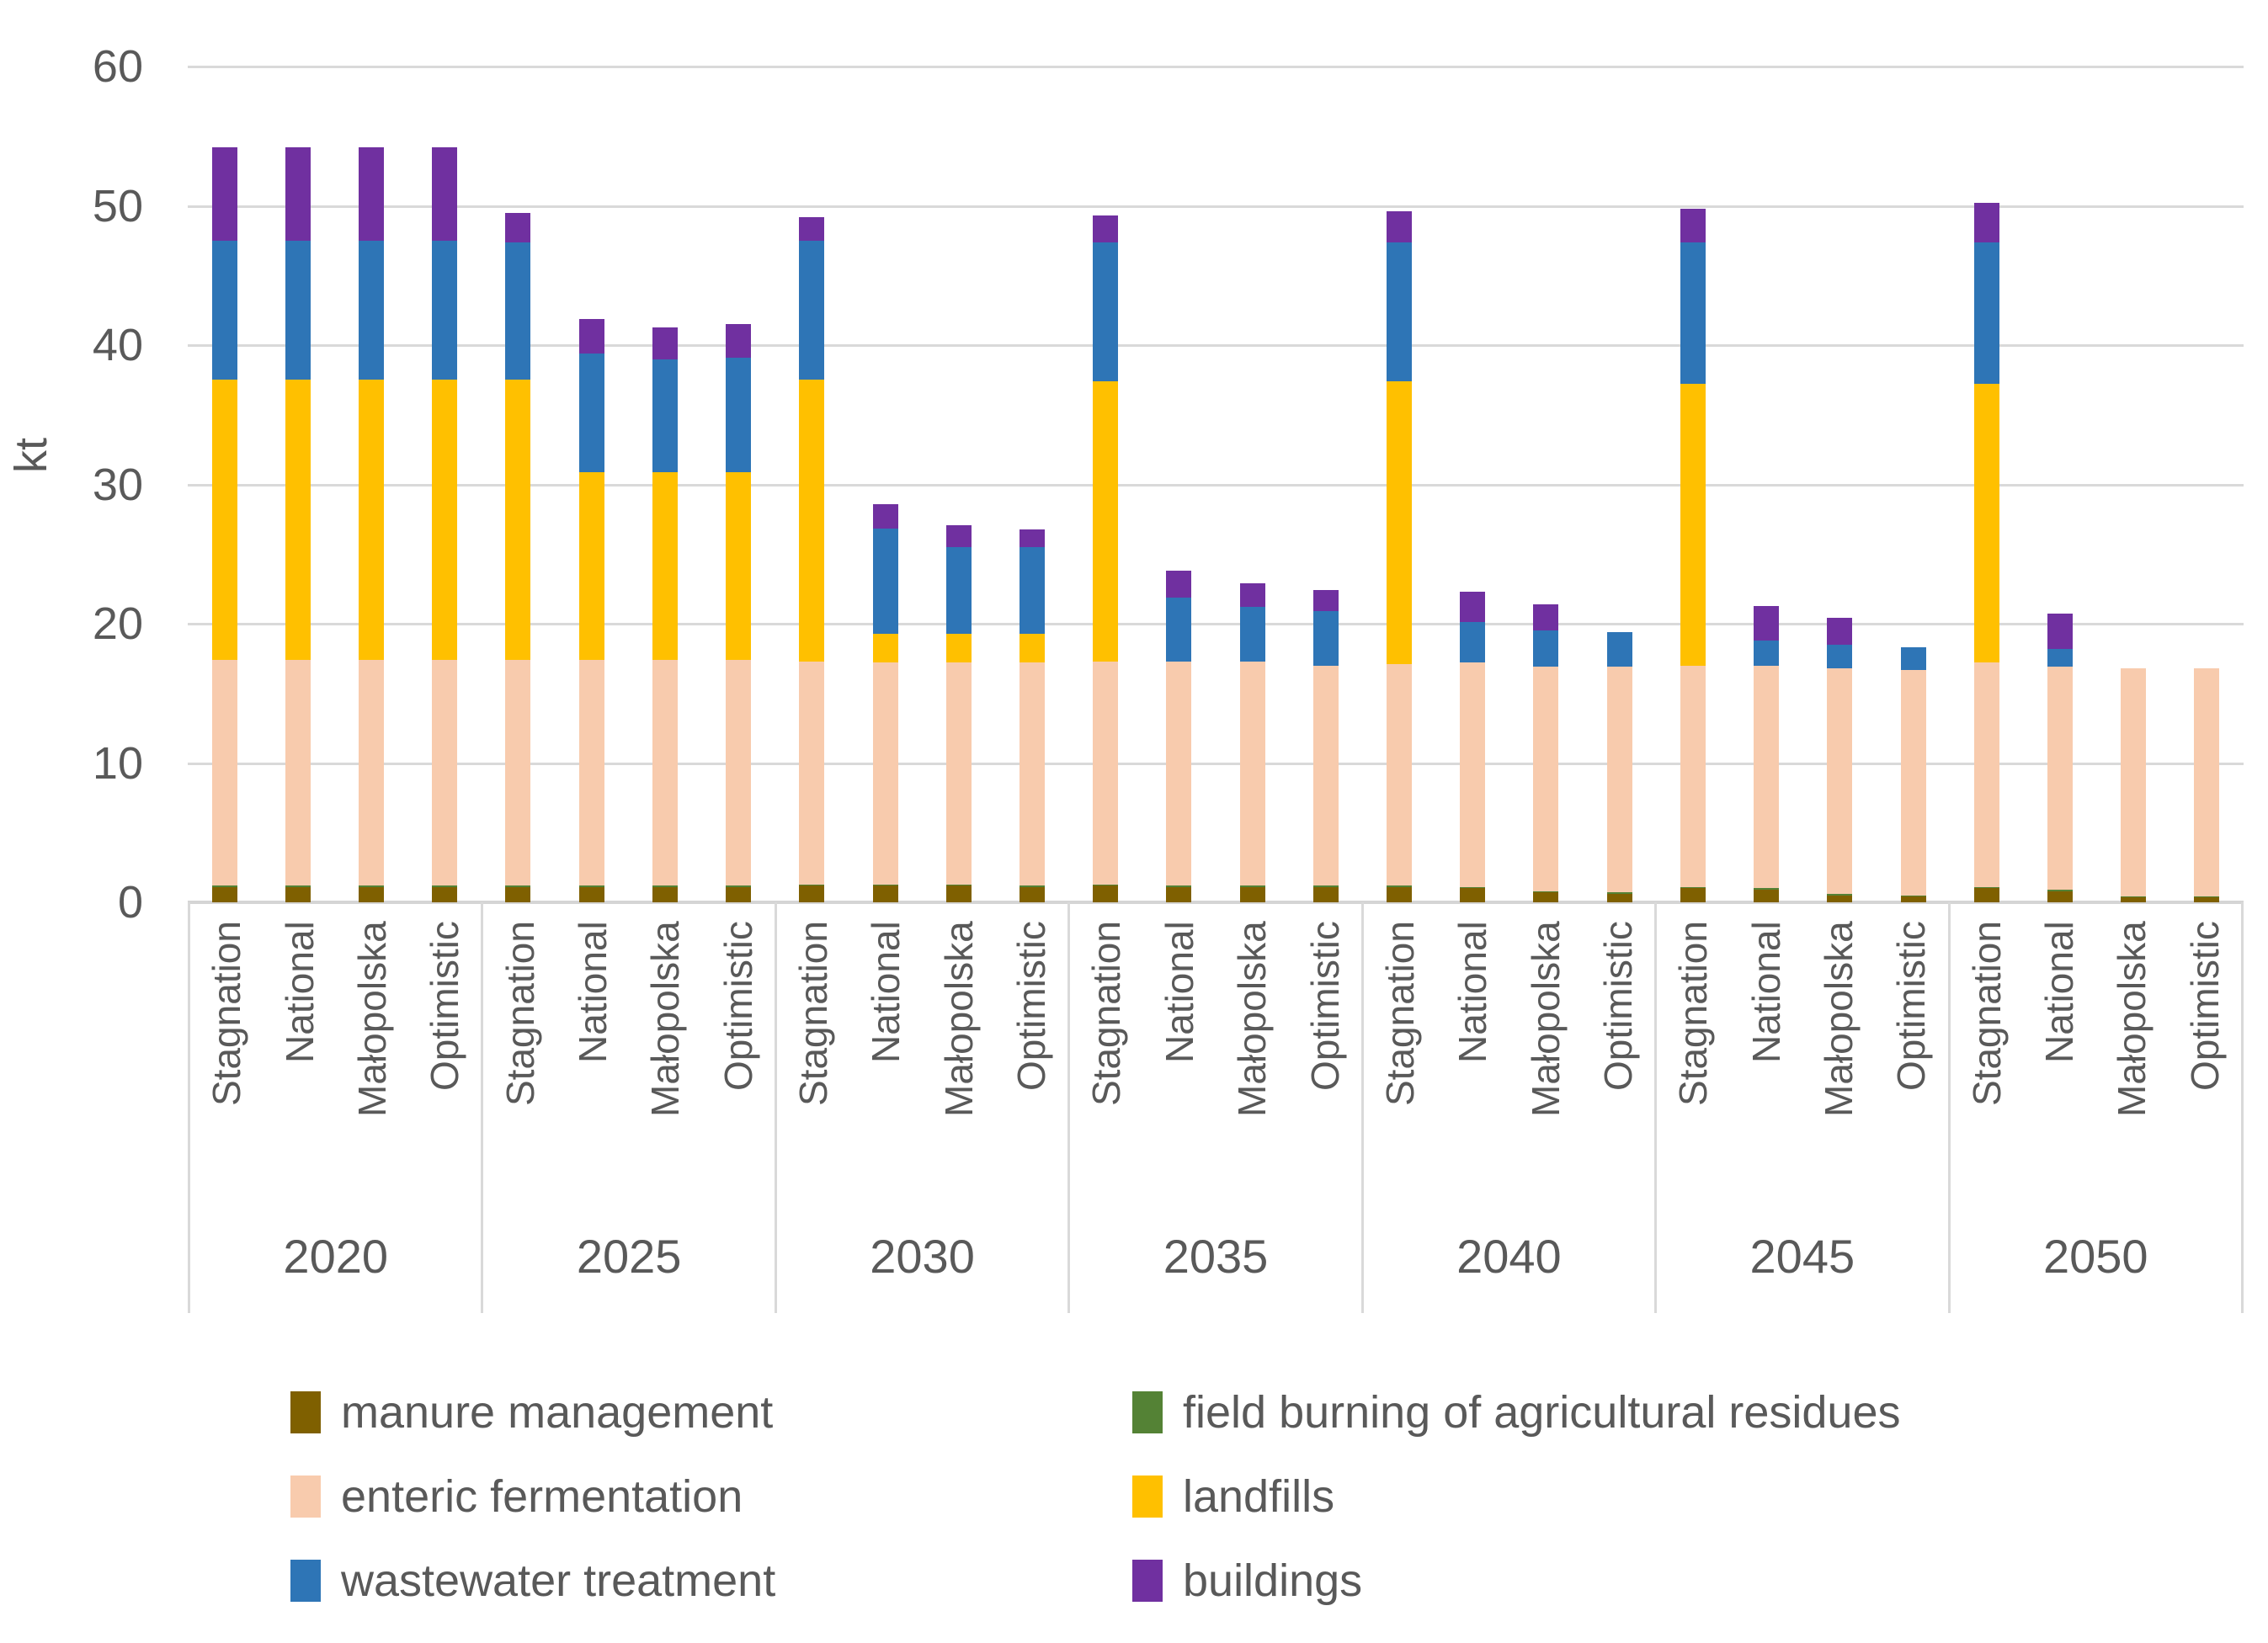 The width and height of the screenshot is (2268, 1643). I want to click on stacked-bar-2025-Optimistic, so click(739, 613).